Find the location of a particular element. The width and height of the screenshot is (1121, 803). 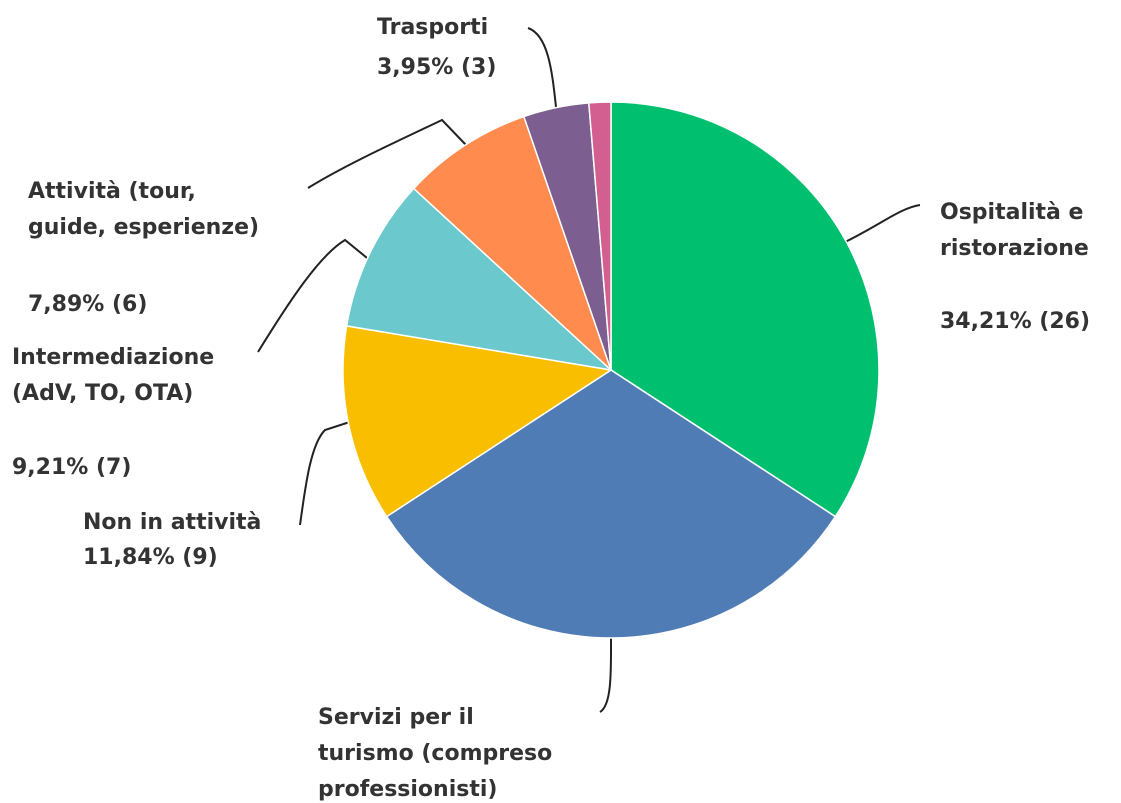

value-label: 11,84% (9) is located at coordinates (150, 557).